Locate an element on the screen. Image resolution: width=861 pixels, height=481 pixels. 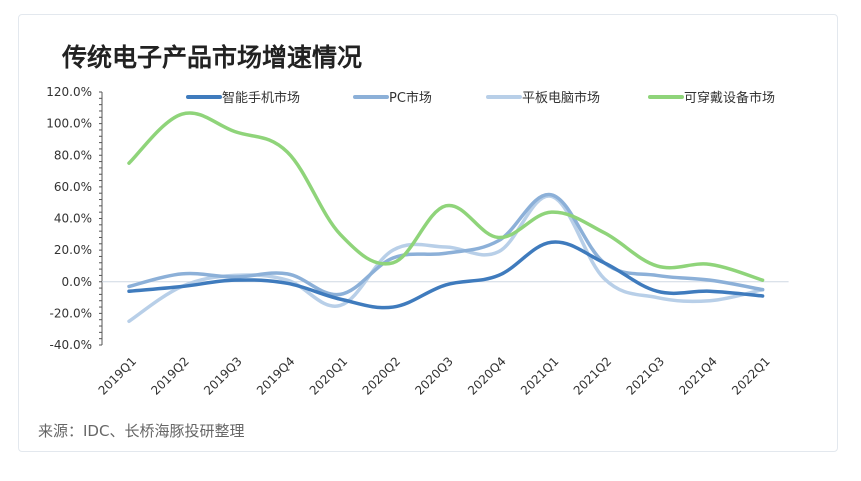
y-tick-label: 80.0% is located at coordinates (73, 155).